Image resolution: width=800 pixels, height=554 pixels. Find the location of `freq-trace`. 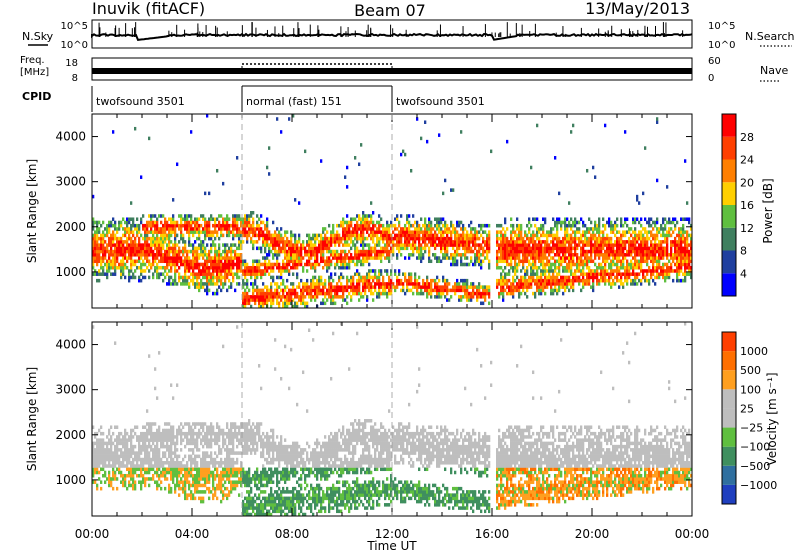

freq-trace is located at coordinates (392, 68).